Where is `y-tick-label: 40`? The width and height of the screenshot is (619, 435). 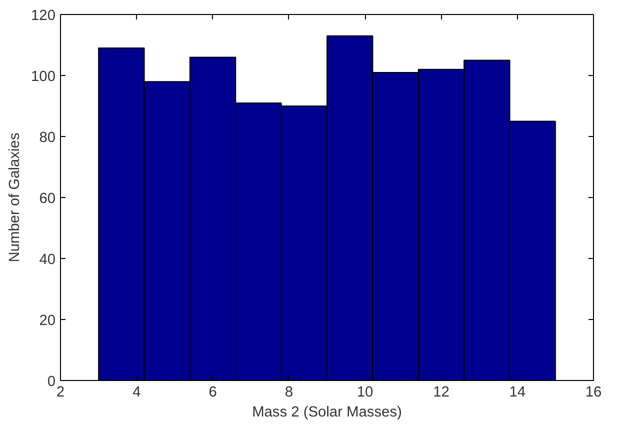 y-tick-label: 40 is located at coordinates (47, 260).